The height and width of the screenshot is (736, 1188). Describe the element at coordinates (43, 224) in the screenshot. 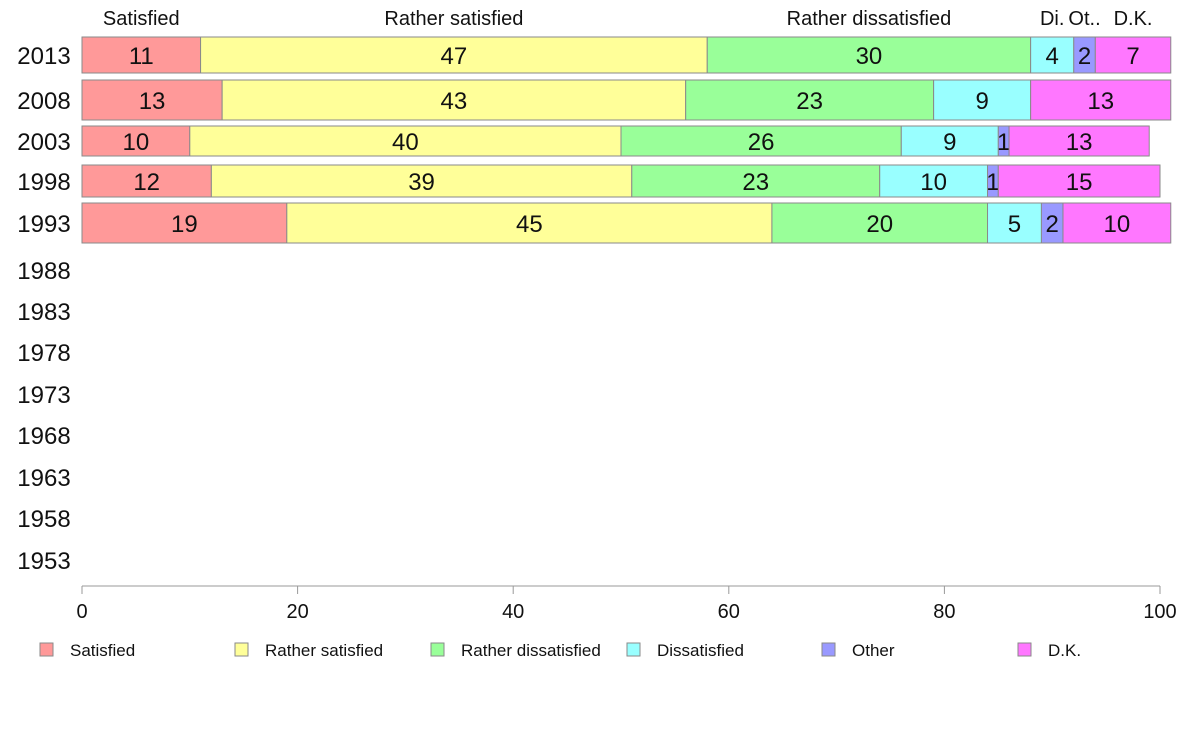

I see `year-label: 1993` at that location.